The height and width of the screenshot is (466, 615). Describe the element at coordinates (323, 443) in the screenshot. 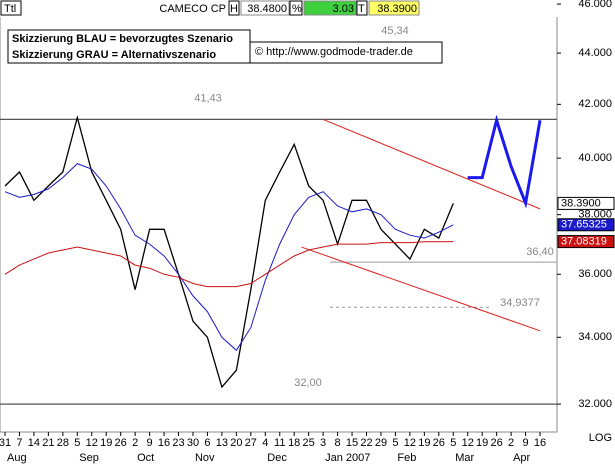

I see `x-tick-label: 3` at that location.